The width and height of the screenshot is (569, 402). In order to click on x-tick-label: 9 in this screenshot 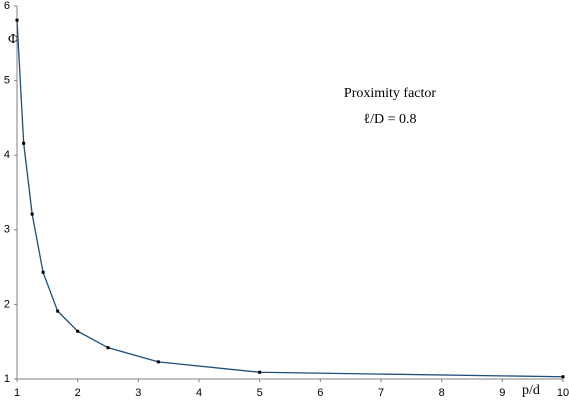, I will do `click(502, 393)`.